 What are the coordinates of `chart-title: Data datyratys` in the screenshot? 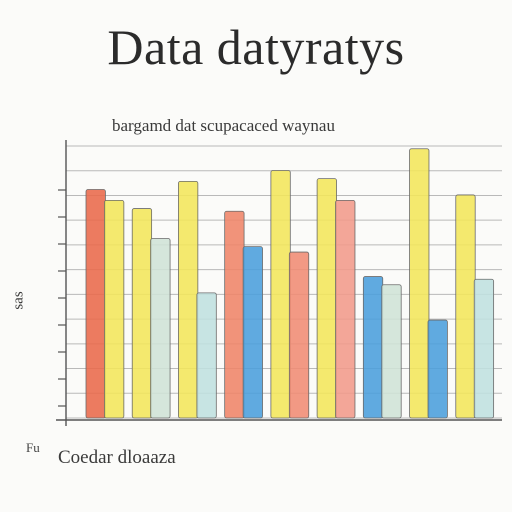 It's located at (256, 47).